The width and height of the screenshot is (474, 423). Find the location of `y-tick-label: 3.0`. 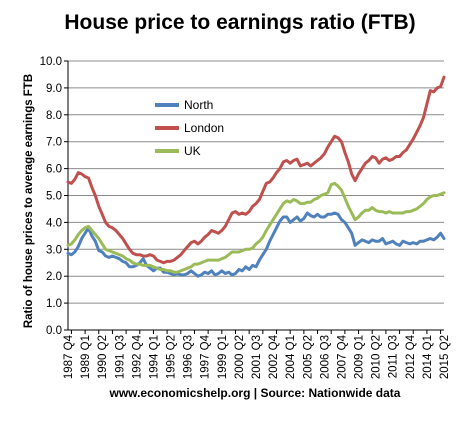

y-tick-label: 3.0 is located at coordinates (54, 250).